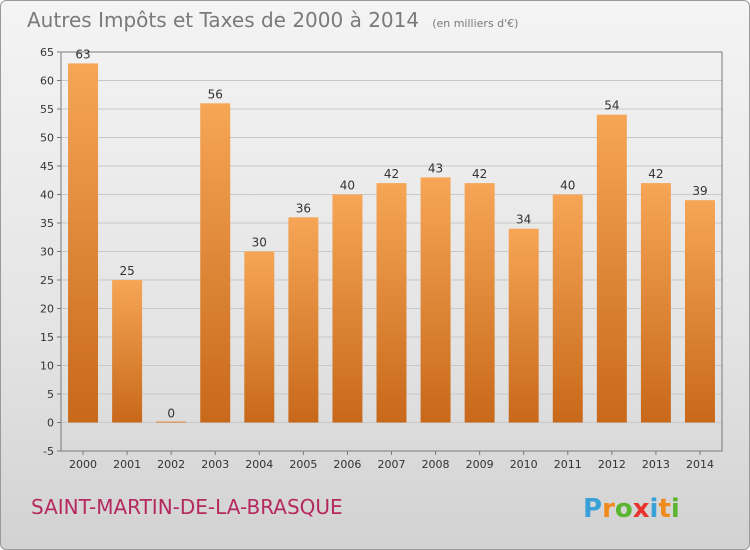  I want to click on y-tick-label: 40, so click(47, 195).